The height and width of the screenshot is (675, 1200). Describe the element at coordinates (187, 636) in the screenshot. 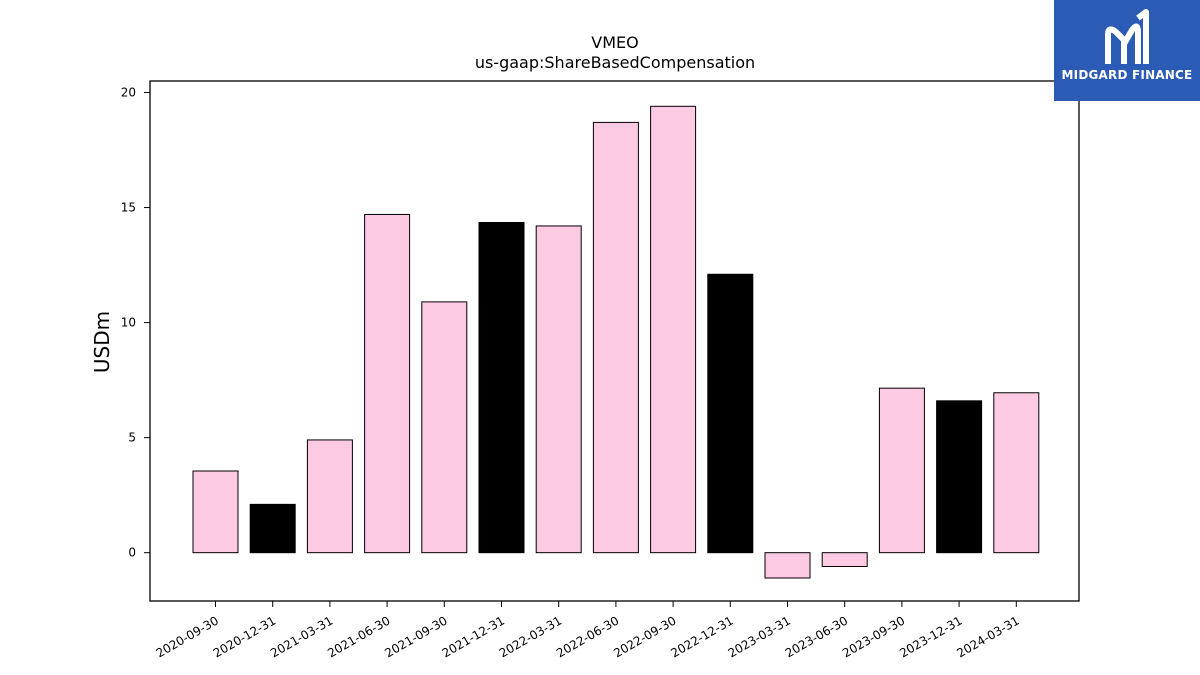

I see `x-tick-label: 2020-09-30` at that location.